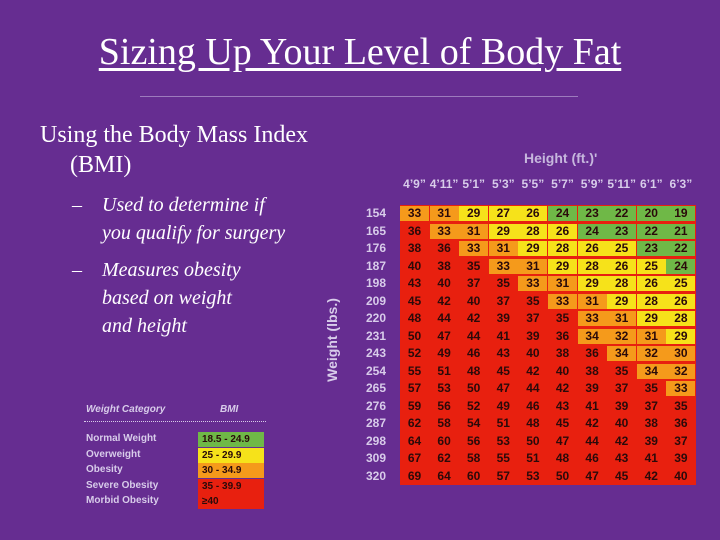 The width and height of the screenshot is (720, 540). What do you see at coordinates (562, 184) in the screenshot?
I see `height-label: 5’7”` at bounding box center [562, 184].